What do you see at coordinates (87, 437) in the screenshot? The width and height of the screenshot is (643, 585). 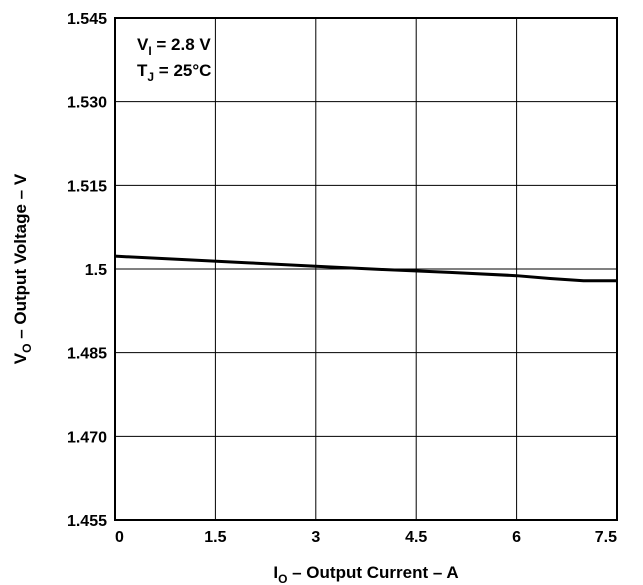 I see `y-tick-label: 1.470` at bounding box center [87, 437].